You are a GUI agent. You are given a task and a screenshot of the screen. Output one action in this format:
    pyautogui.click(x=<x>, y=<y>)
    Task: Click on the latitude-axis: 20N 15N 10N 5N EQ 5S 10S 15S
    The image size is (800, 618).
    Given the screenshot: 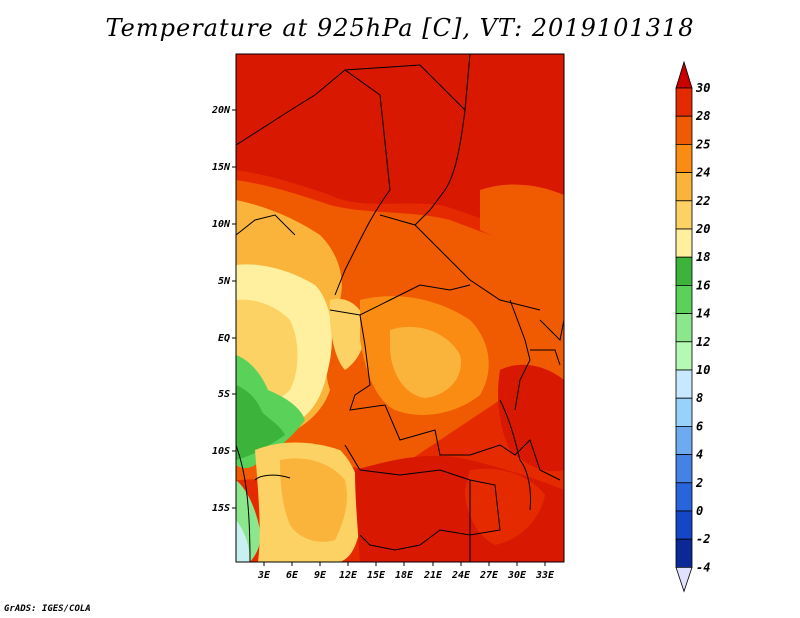 What is the action you would take?
    pyautogui.click(x=223, y=309)
    